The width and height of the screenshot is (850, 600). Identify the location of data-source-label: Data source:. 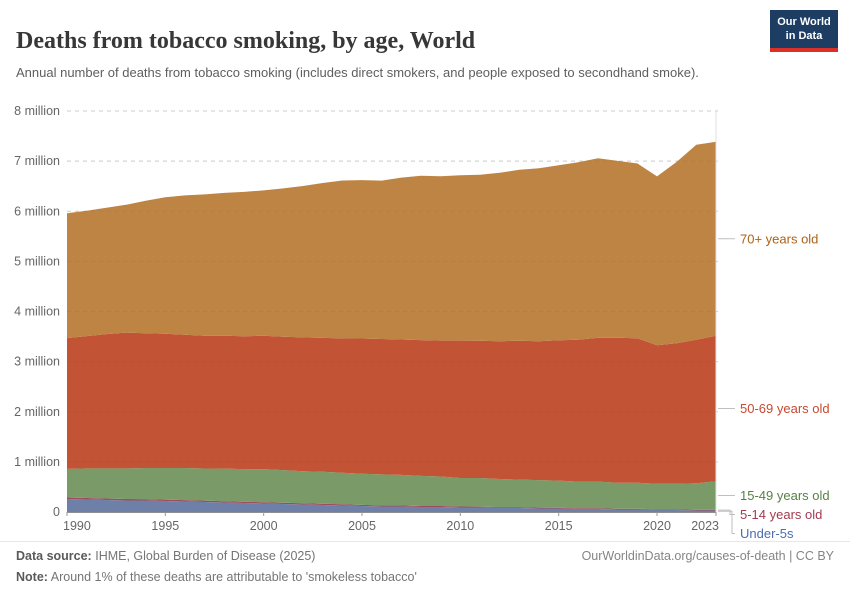
(54, 556).